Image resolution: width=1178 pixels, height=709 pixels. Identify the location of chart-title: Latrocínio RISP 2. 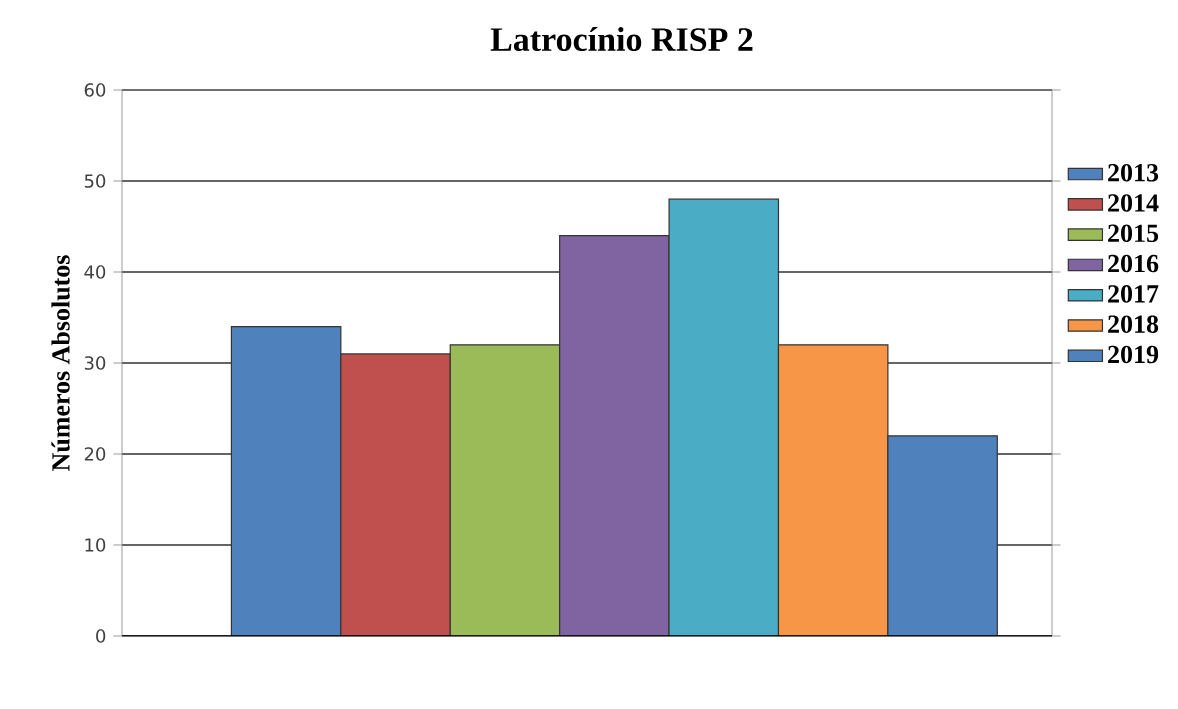
(621, 39).